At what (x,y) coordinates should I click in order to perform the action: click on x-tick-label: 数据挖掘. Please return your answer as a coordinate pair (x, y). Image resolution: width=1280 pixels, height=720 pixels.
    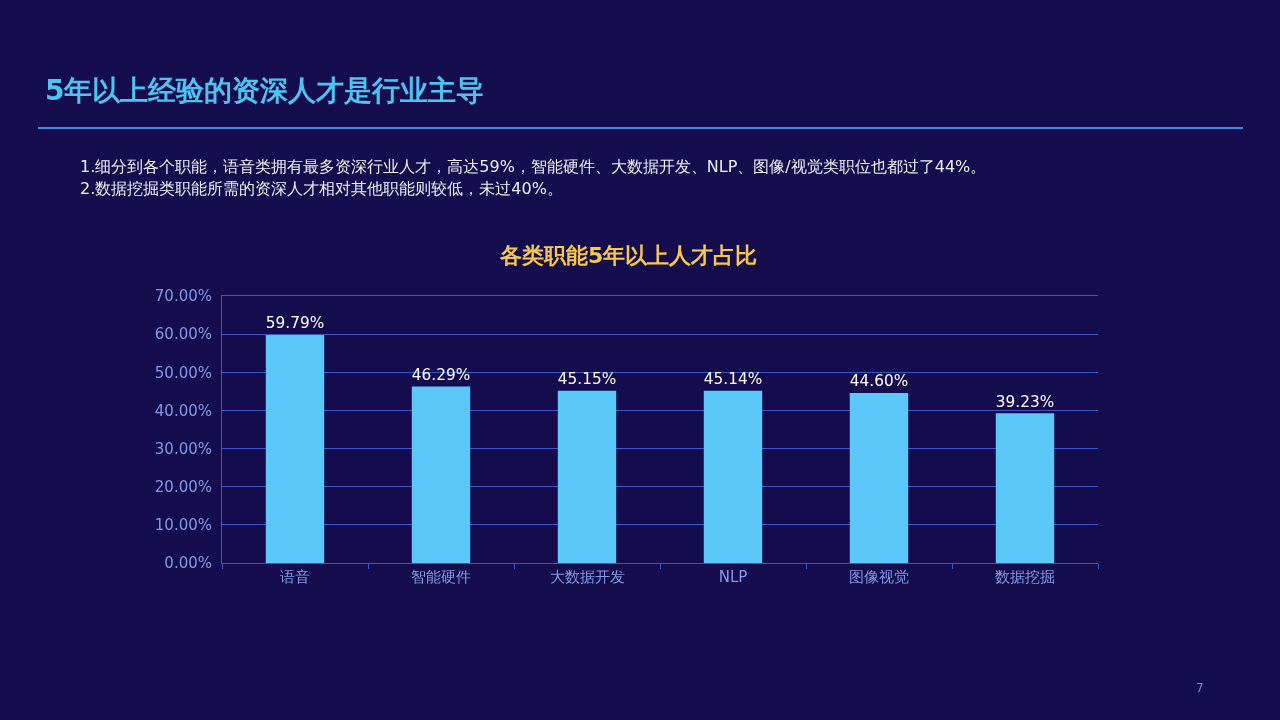
    Looking at the image, I should click on (1025, 577).